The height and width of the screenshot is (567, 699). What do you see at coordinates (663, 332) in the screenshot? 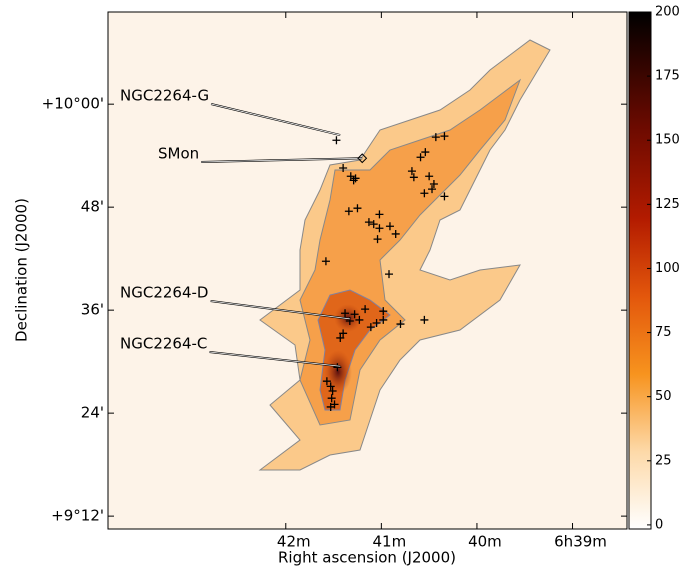
I see `colorbar-tick-label: 75` at bounding box center [663, 332].